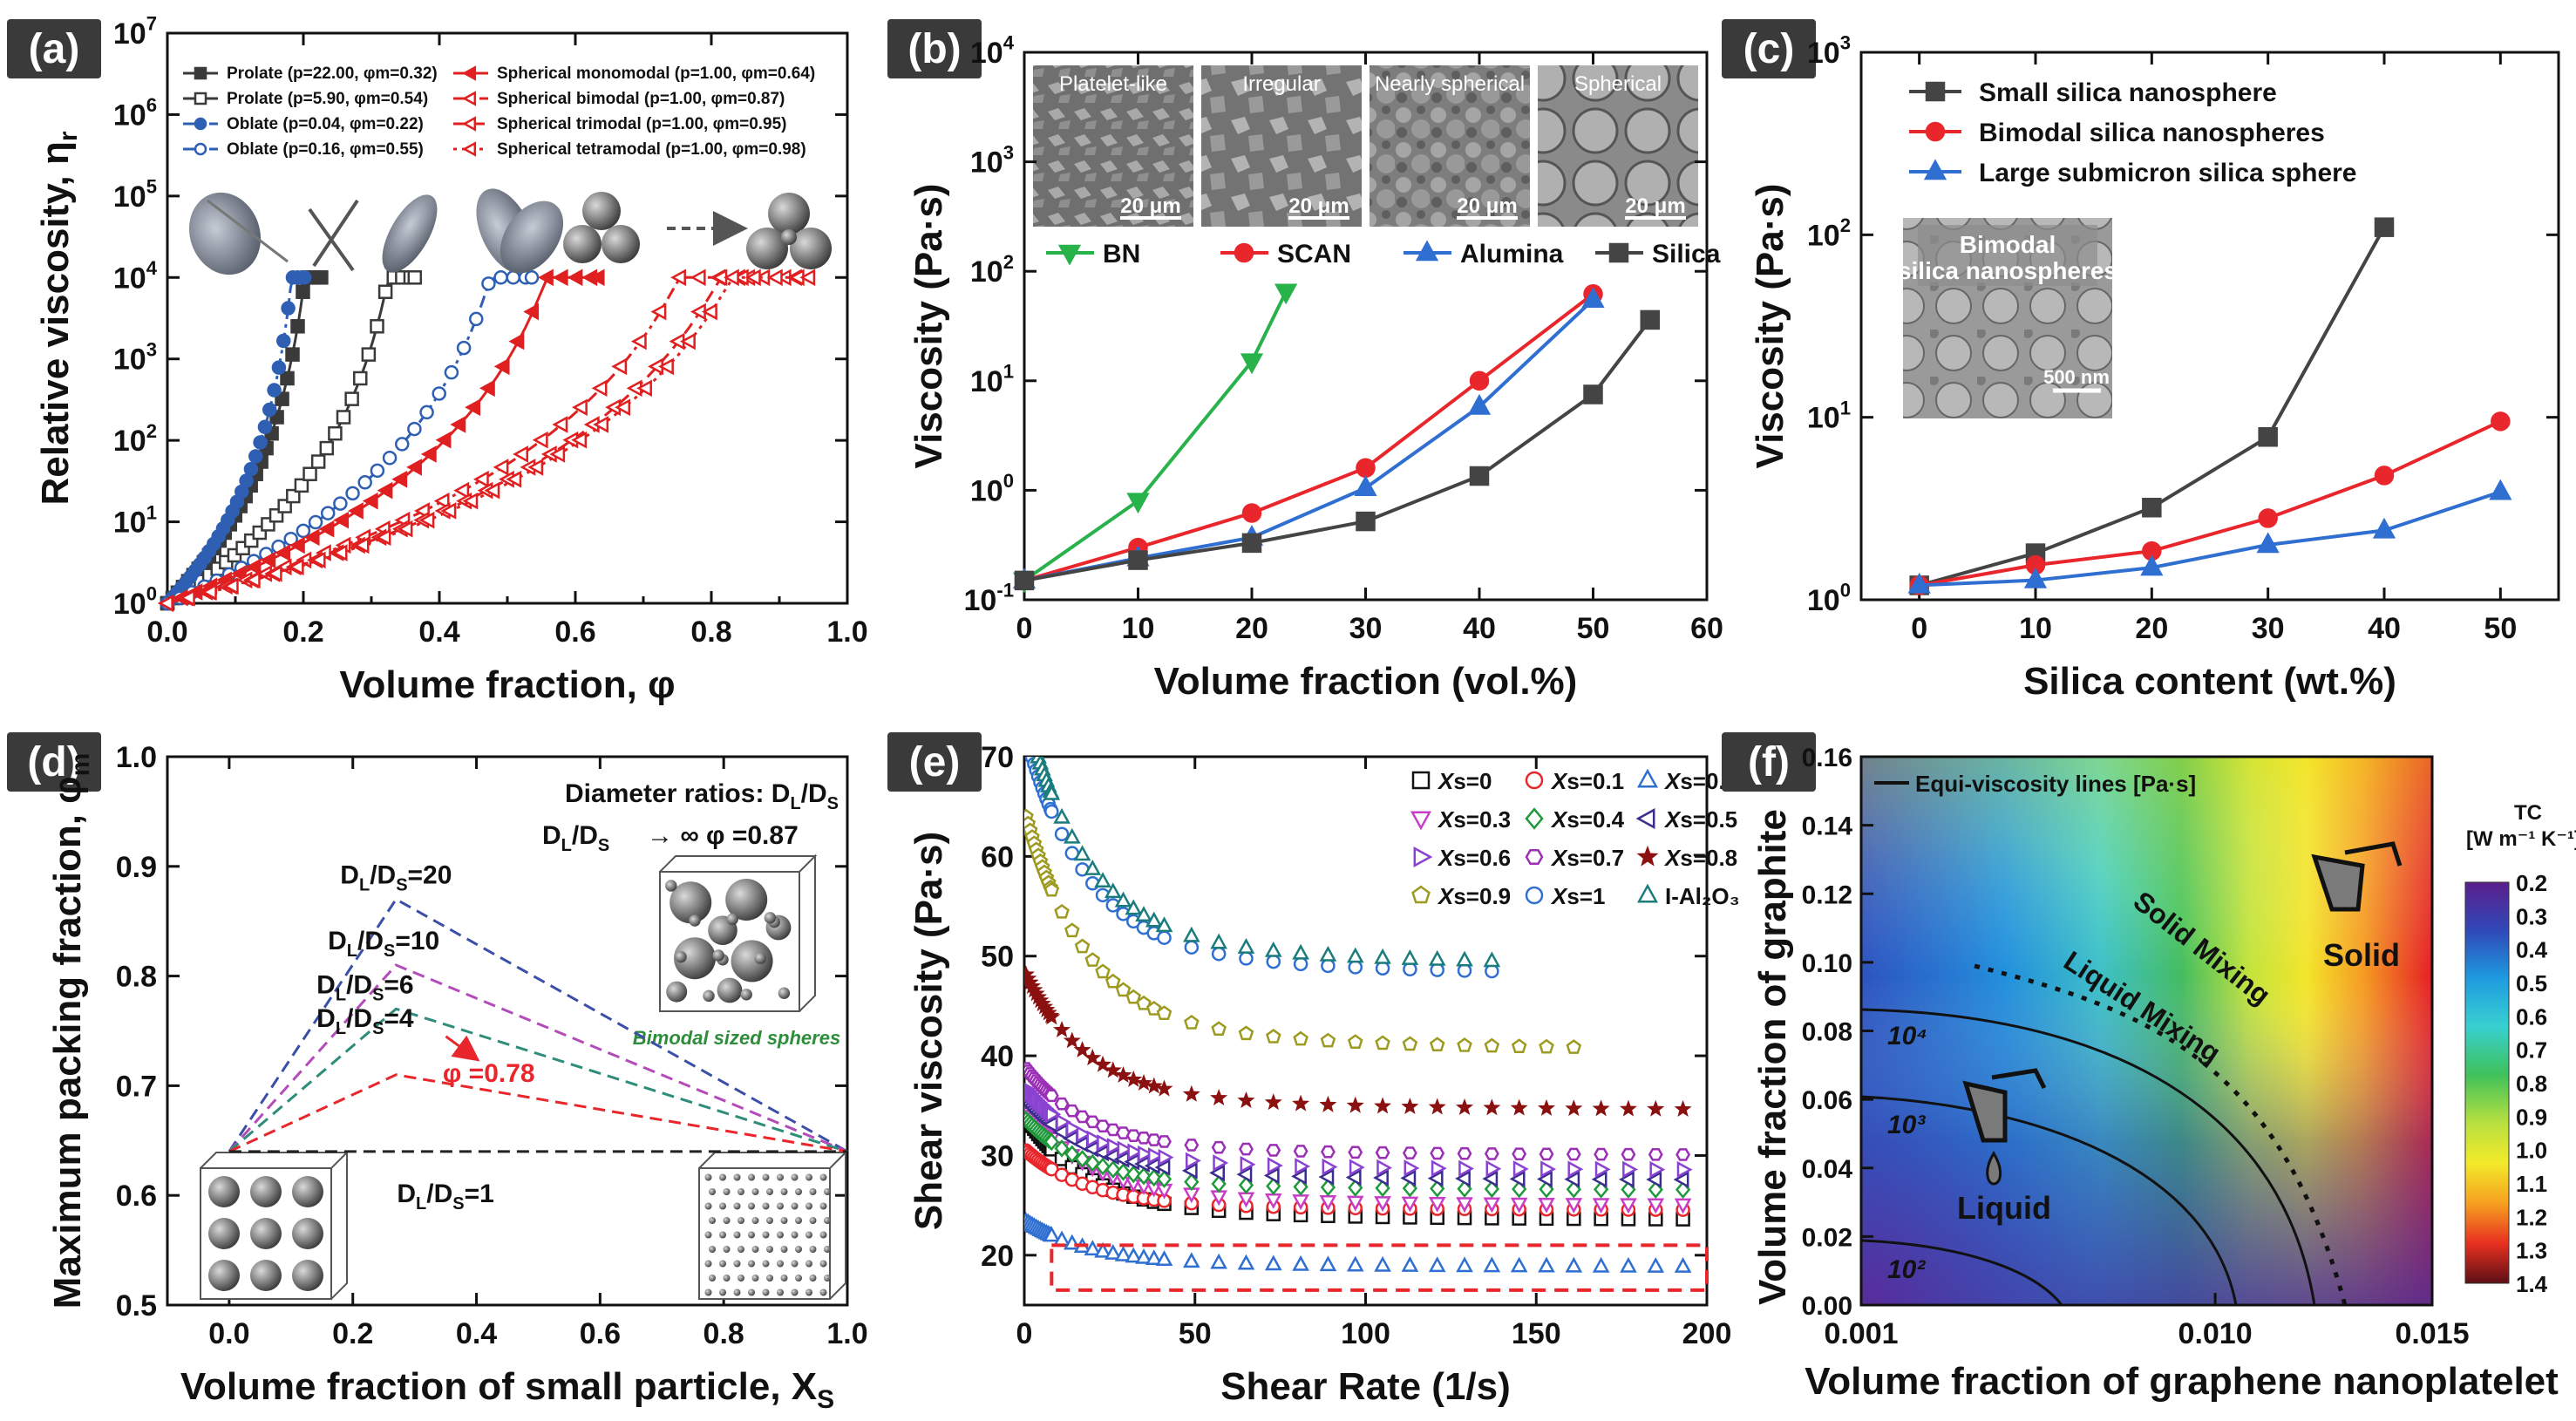 This screenshot has height=1421, width=2576. What do you see at coordinates (934, 762) in the screenshot?
I see `panel-e-label-bg` at bounding box center [934, 762].